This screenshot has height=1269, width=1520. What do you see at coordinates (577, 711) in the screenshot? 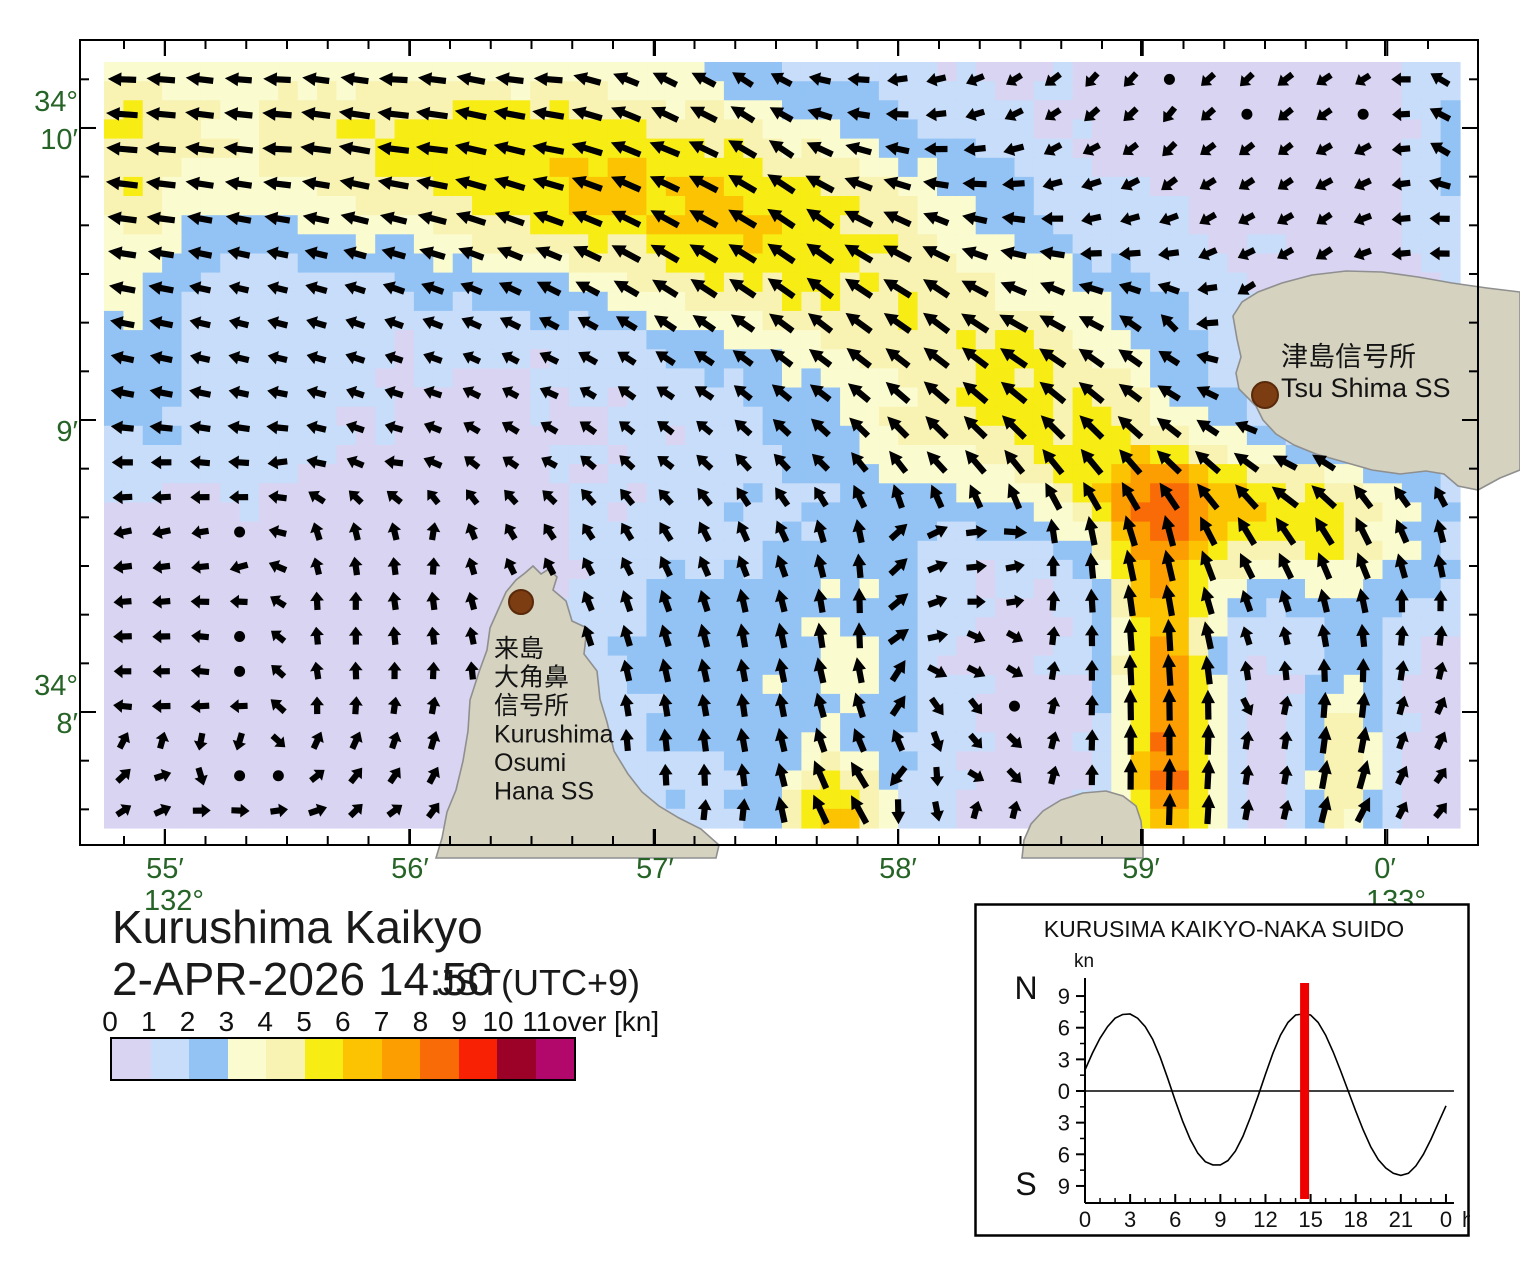
I see `land-kurushima-peninsula` at bounding box center [577, 711].